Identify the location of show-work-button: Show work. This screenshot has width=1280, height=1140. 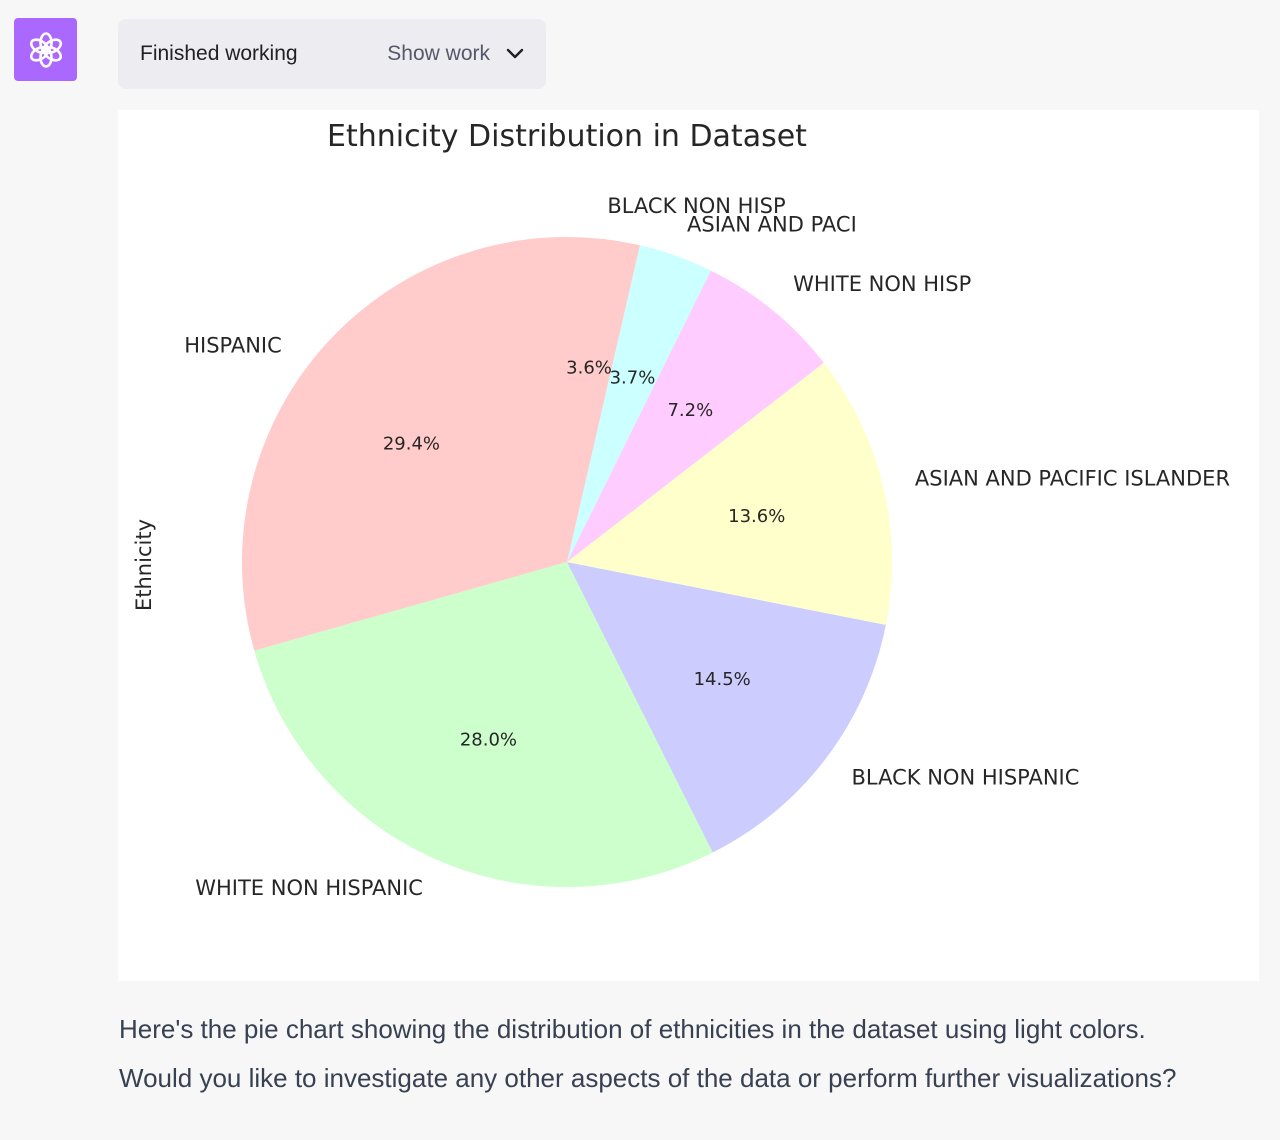
(455, 54).